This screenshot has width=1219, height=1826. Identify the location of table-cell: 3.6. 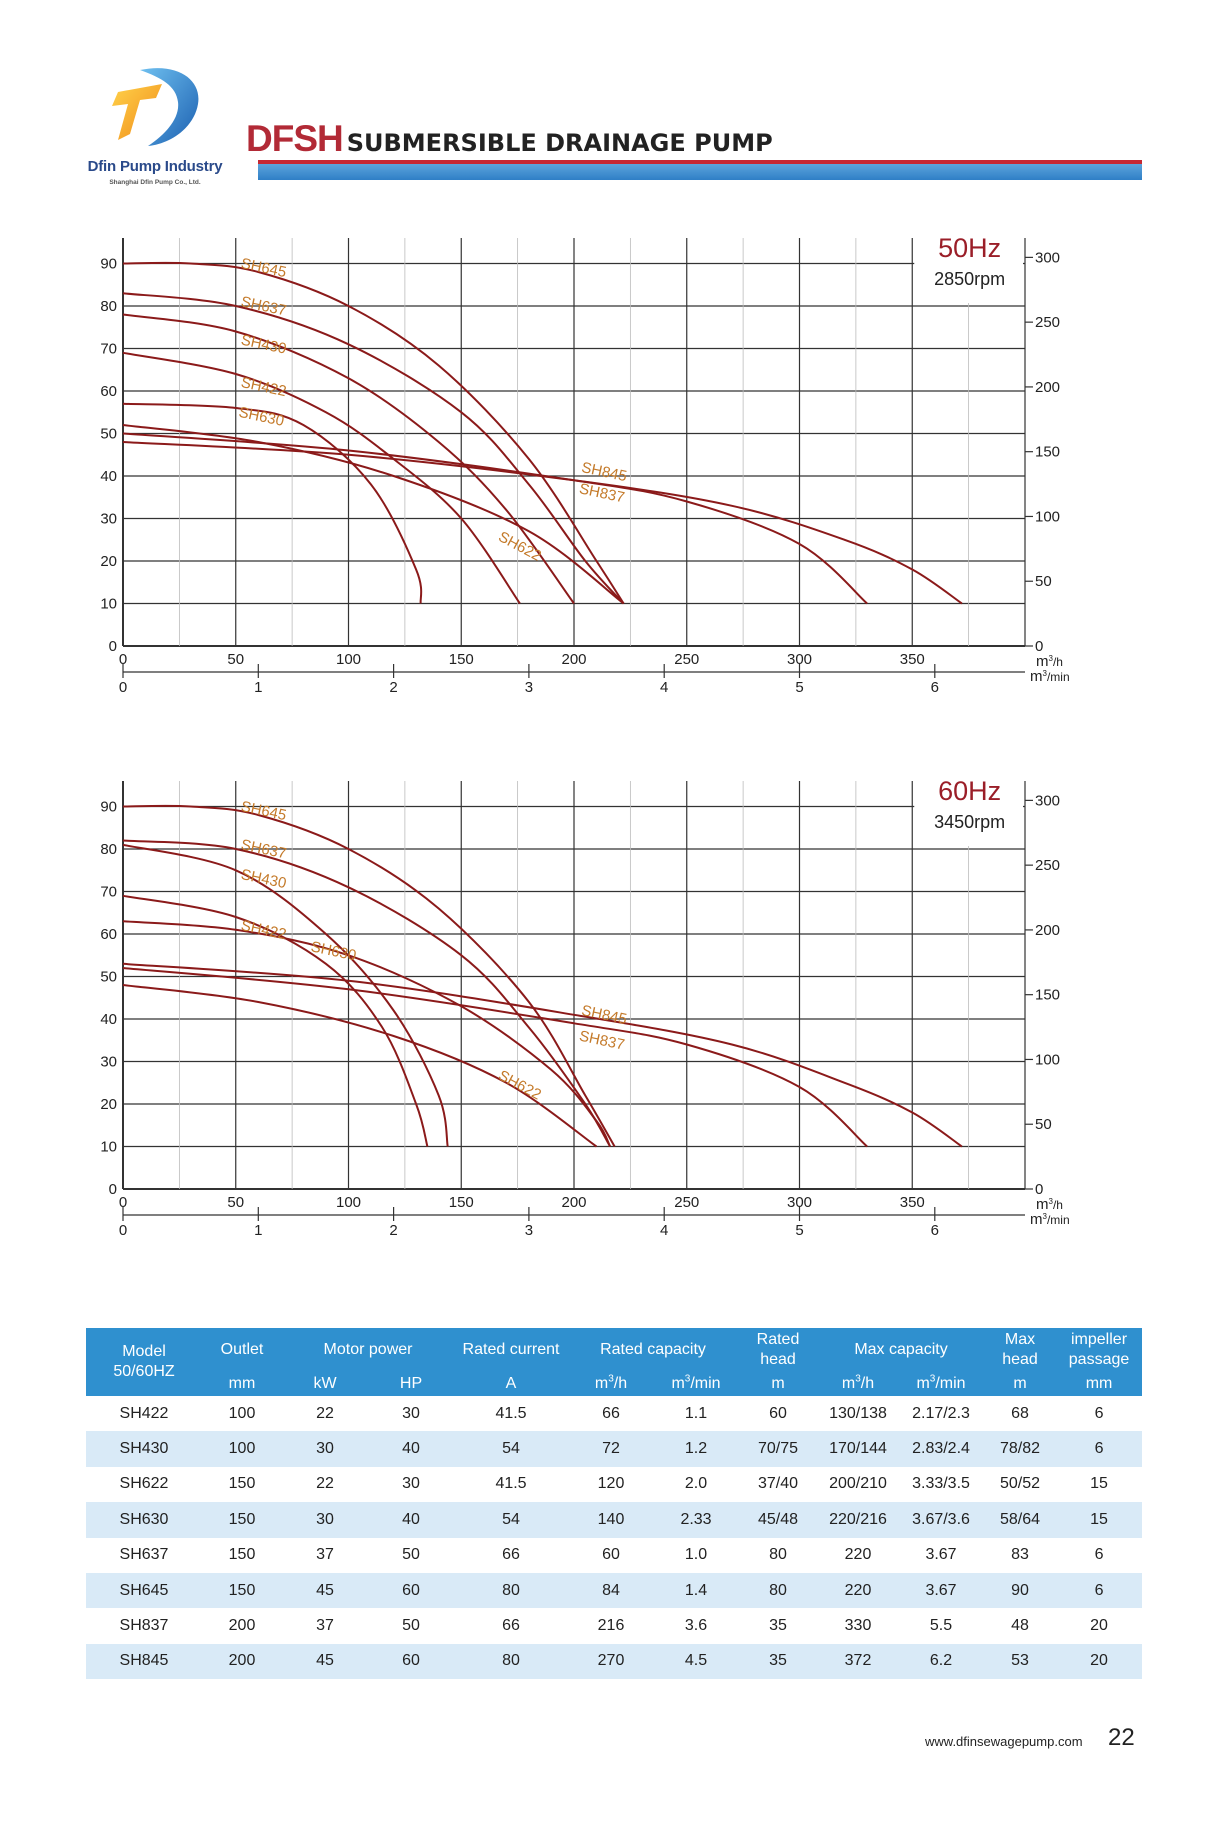
(696, 1626).